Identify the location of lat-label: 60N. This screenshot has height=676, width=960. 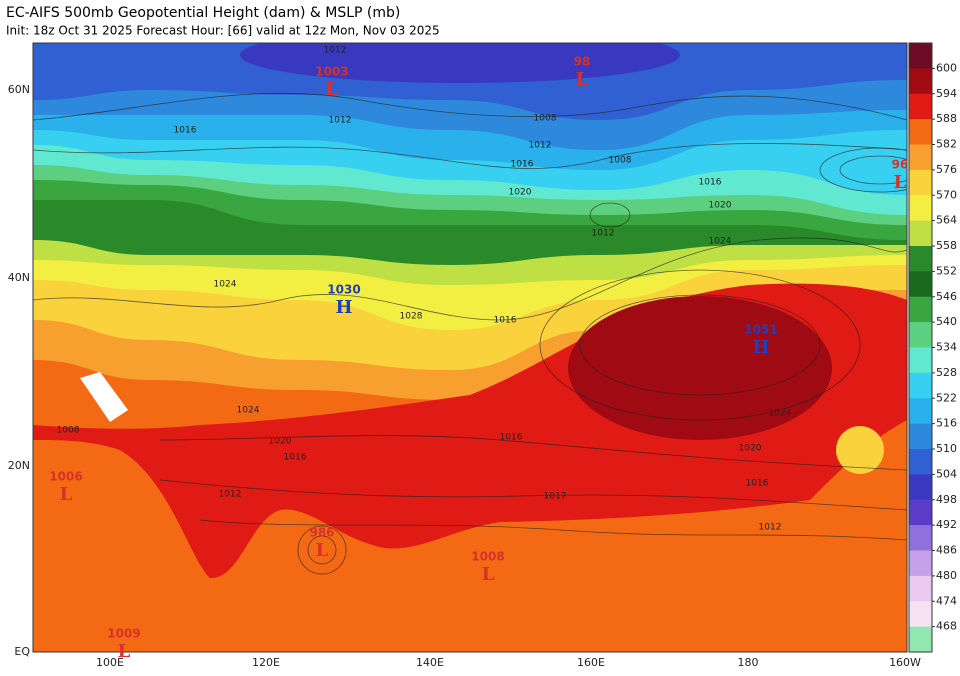
(19, 89).